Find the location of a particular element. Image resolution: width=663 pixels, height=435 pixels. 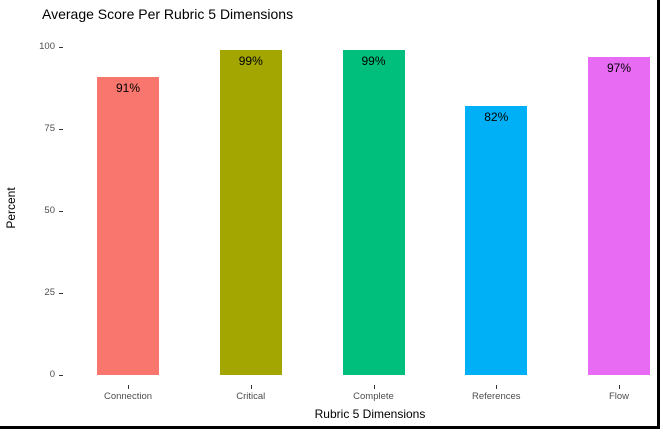

x-tick-label-flow: Flow is located at coordinates (619, 396).